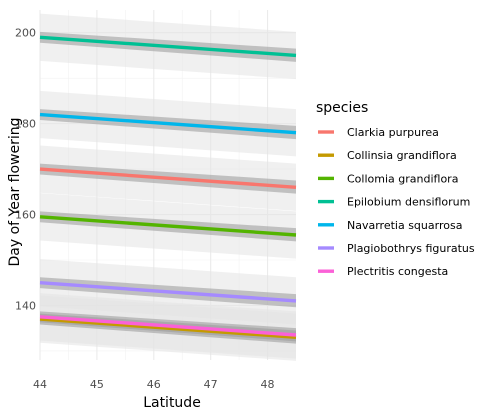 This screenshot has width=481, height=417. I want to click on legend-label: Clarkia purpurea, so click(393, 132).